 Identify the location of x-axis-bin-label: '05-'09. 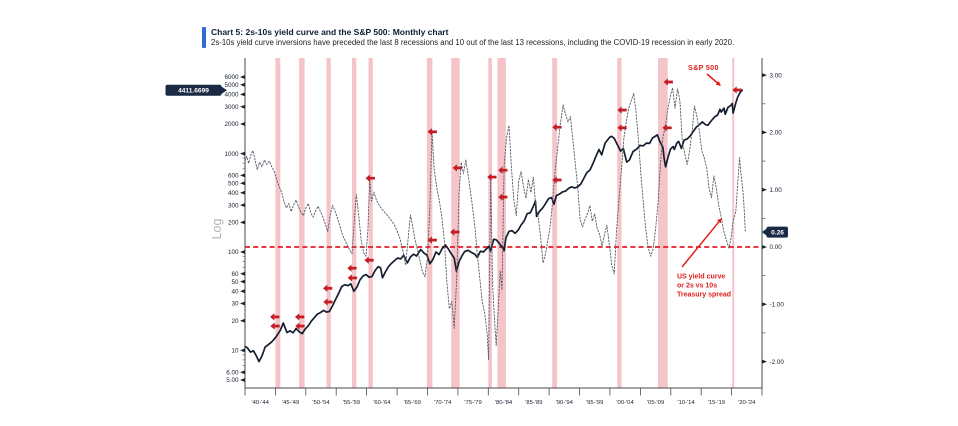
(655, 403).